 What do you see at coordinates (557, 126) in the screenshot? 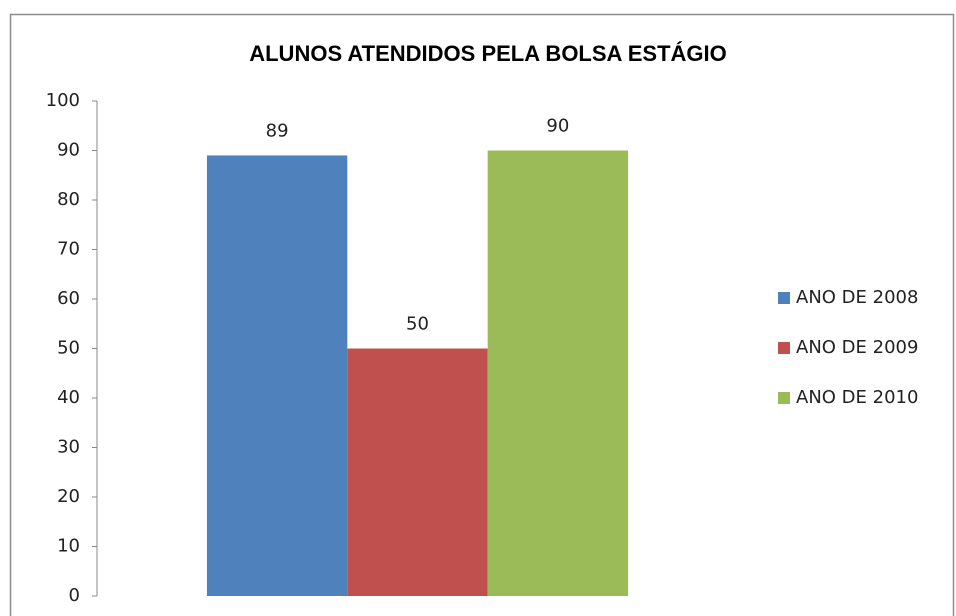
I see `data-label: 90` at bounding box center [557, 126].